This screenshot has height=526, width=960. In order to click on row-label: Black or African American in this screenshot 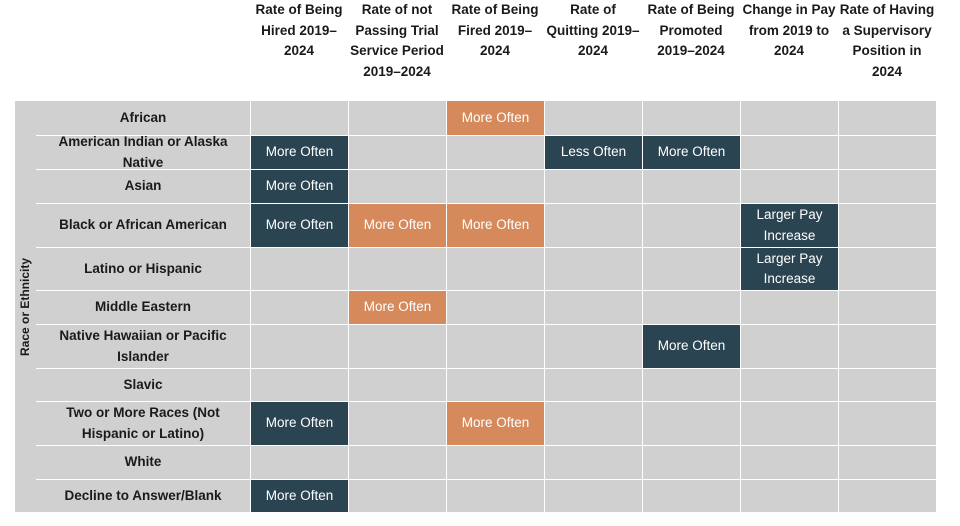, I will do `click(143, 225)`.